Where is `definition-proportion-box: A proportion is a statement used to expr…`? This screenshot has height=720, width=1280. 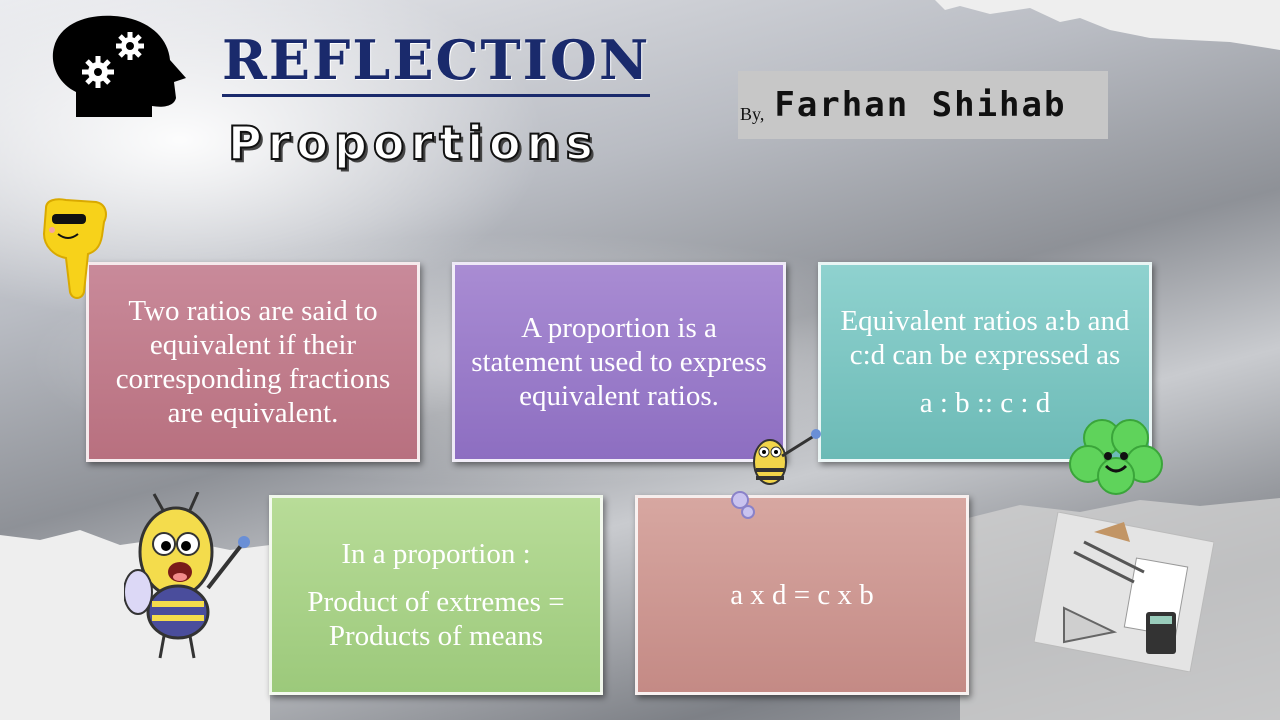 definition-proportion-box: A proportion is a statement used to expr… is located at coordinates (619, 362).